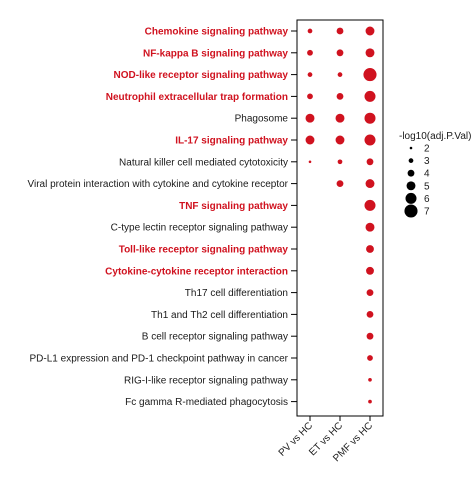 This screenshot has width=474, height=479. I want to click on dot-pv-vs-hc-phagosome, so click(310, 118).